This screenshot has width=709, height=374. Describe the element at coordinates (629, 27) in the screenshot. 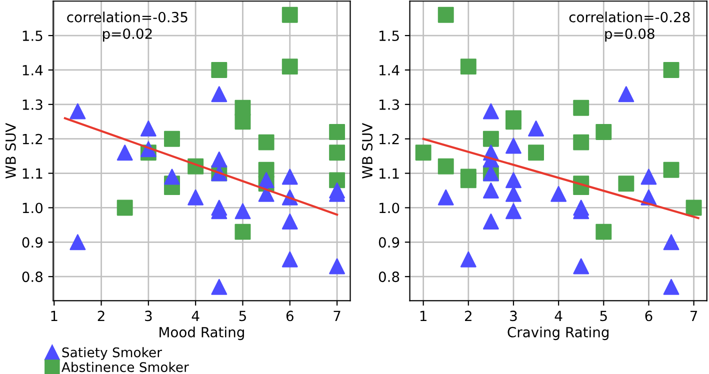

I see `annotation: correlation=-0.28 p=0.08` at that location.